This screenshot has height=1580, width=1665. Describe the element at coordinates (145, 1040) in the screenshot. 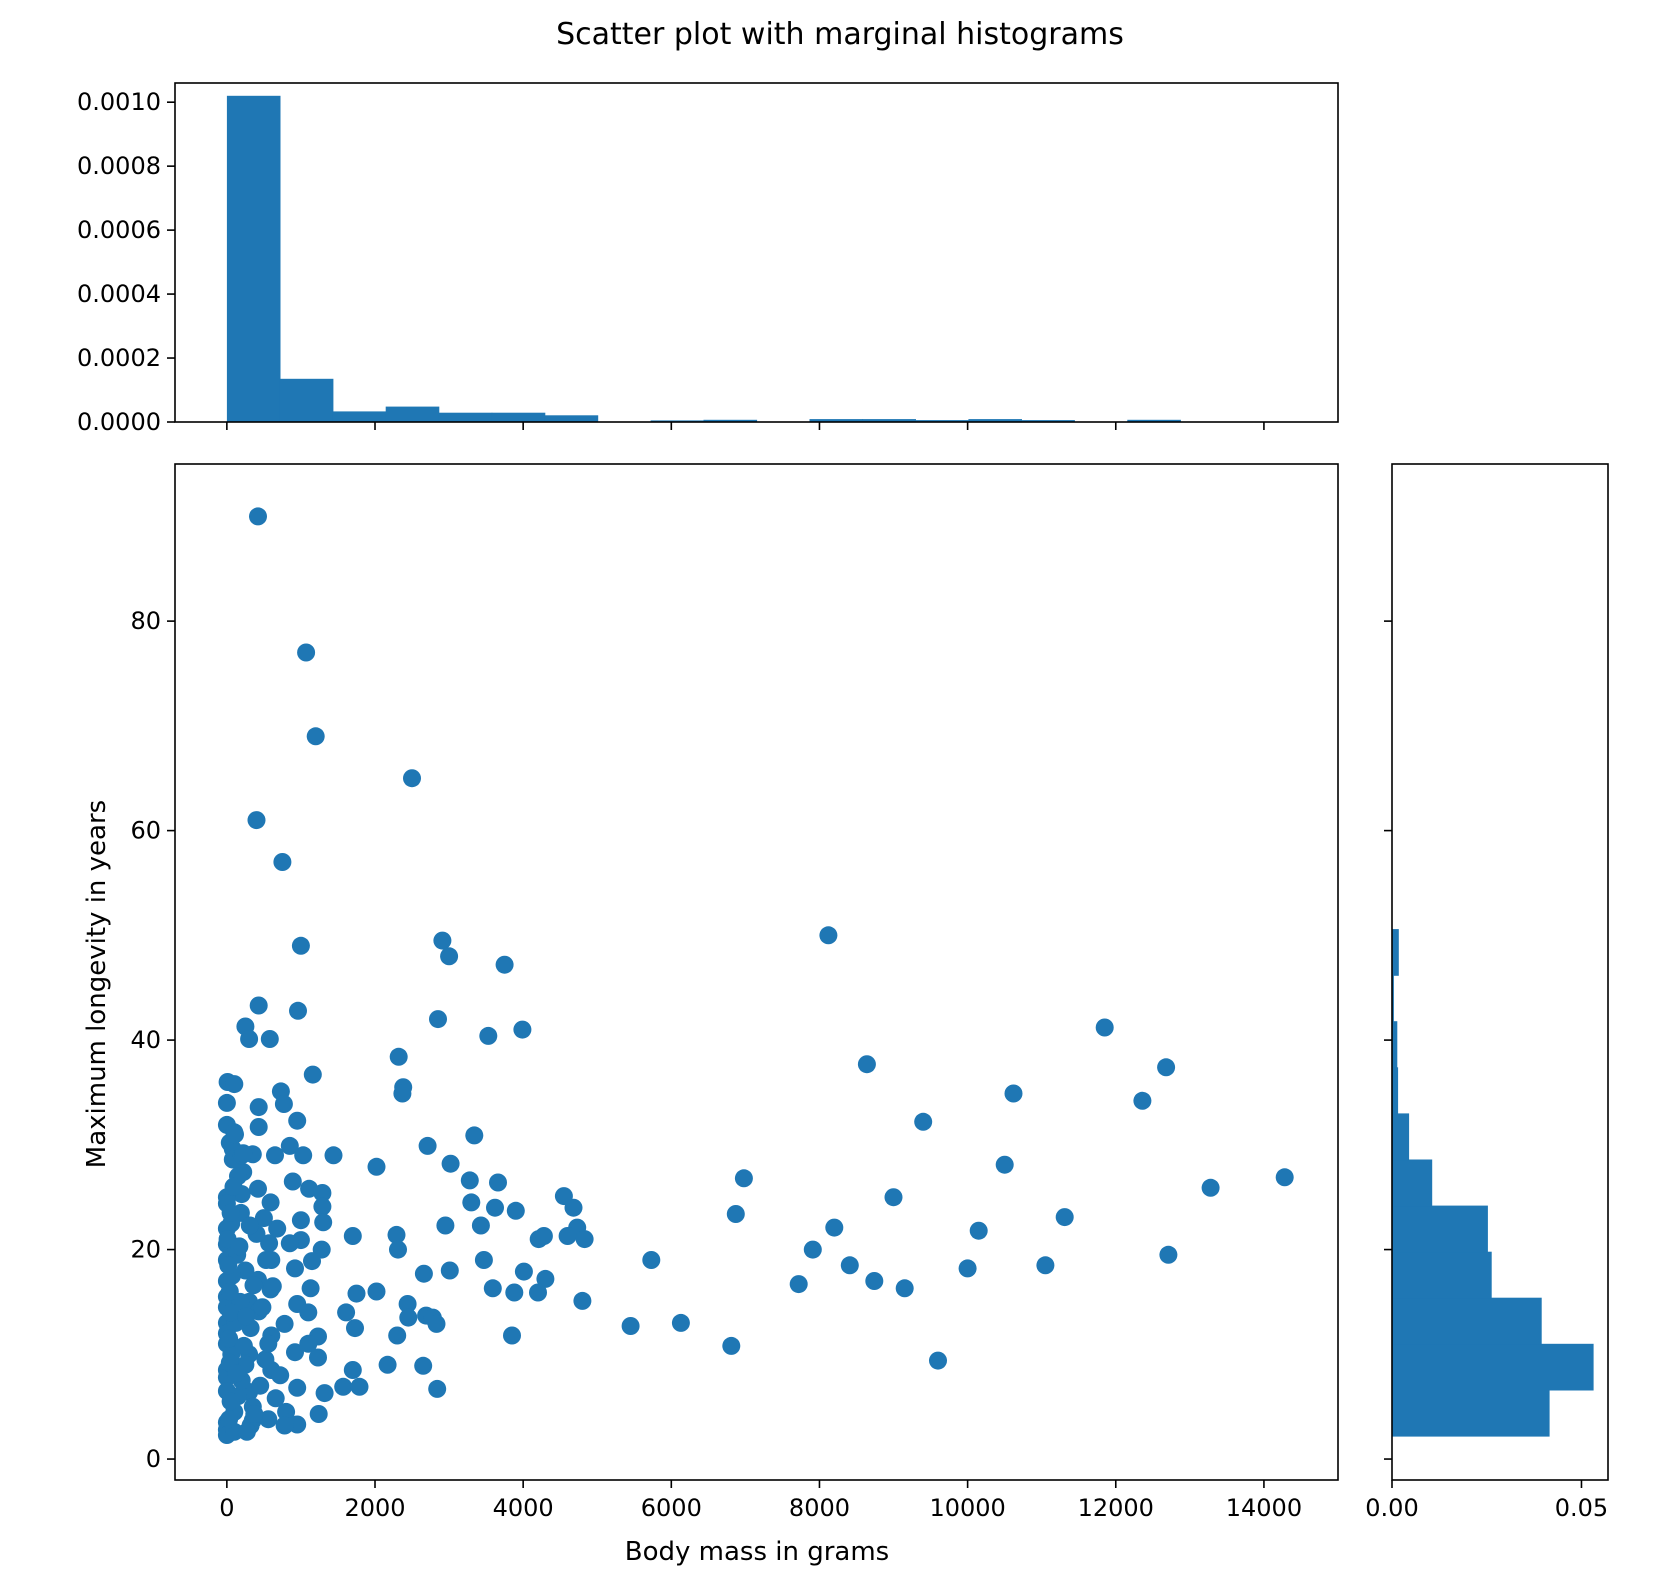

I see `y-tick-label: 40` at that location.